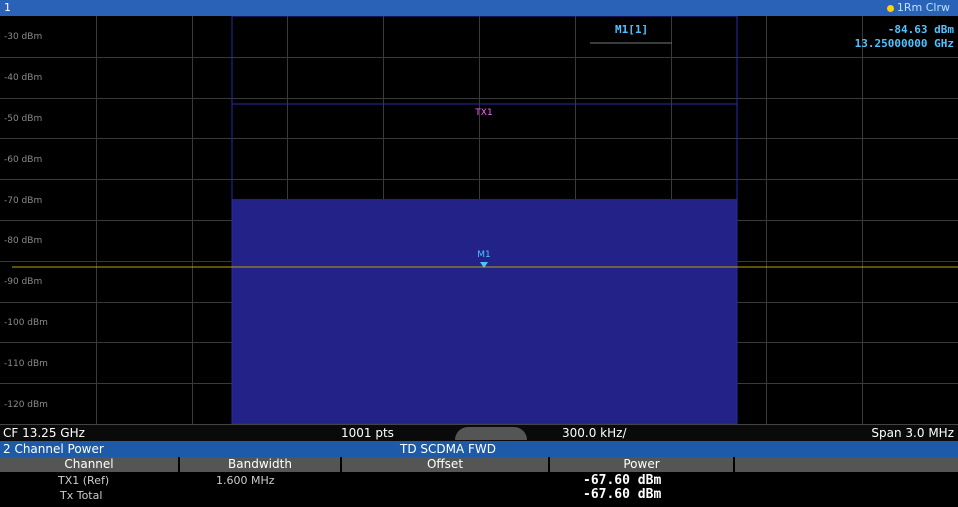 The height and width of the screenshot is (507, 958). Describe the element at coordinates (26, 323) in the screenshot. I see `y-tick-label: -100 dBm` at that location.